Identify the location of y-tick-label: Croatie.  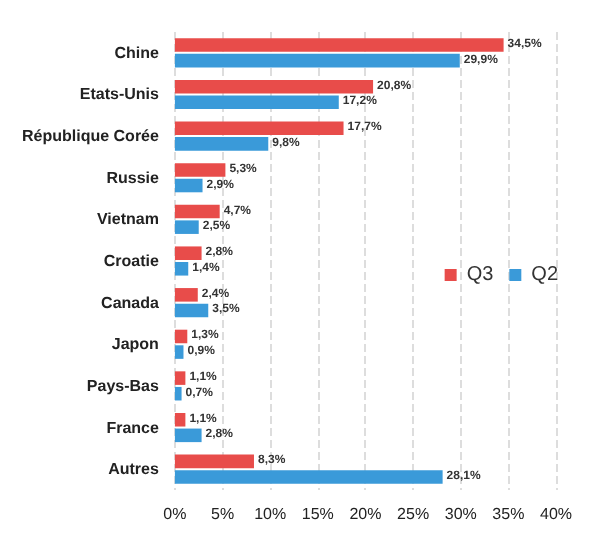
(132, 261).